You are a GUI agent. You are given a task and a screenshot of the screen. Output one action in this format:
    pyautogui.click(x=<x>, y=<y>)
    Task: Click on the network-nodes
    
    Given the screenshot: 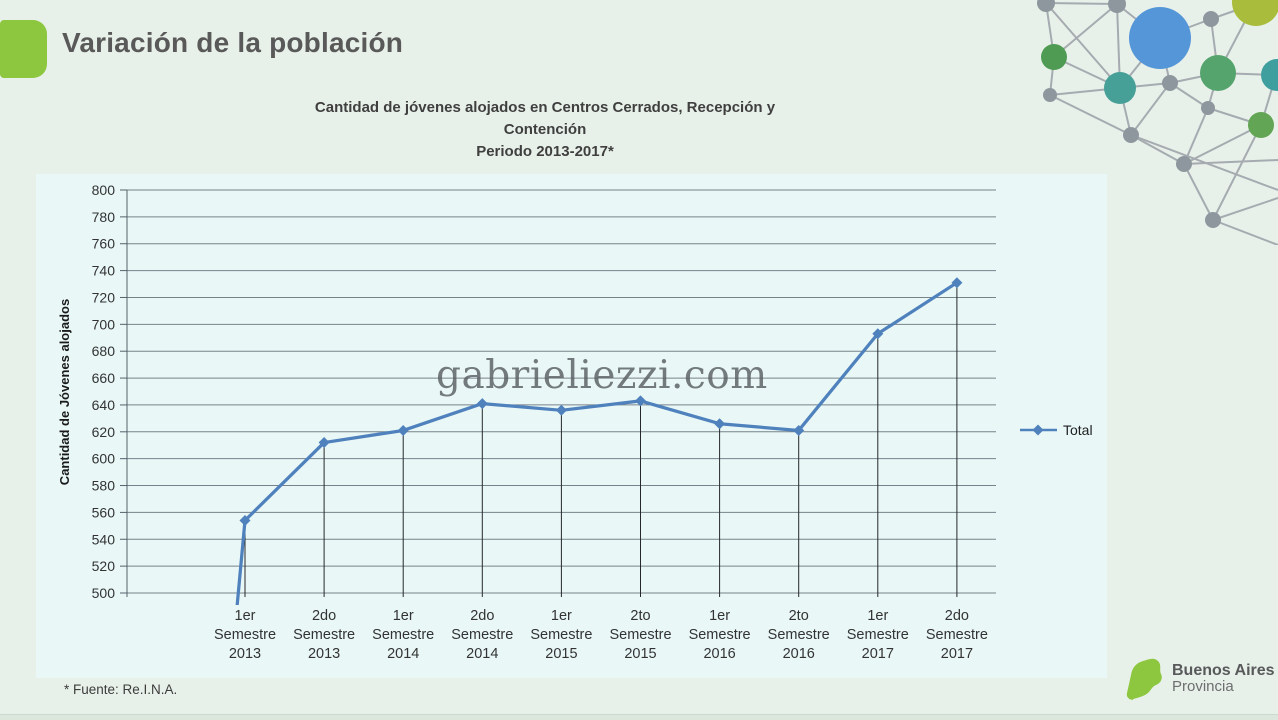 What is the action you would take?
    pyautogui.click(x=1157, y=114)
    